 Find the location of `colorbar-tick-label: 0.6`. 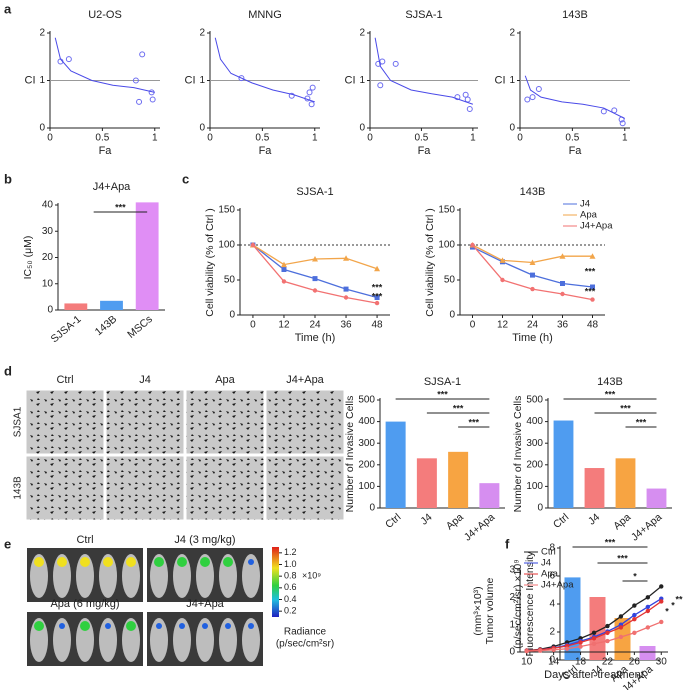

colorbar-tick-label: 0.6 is located at coordinates (290, 587).